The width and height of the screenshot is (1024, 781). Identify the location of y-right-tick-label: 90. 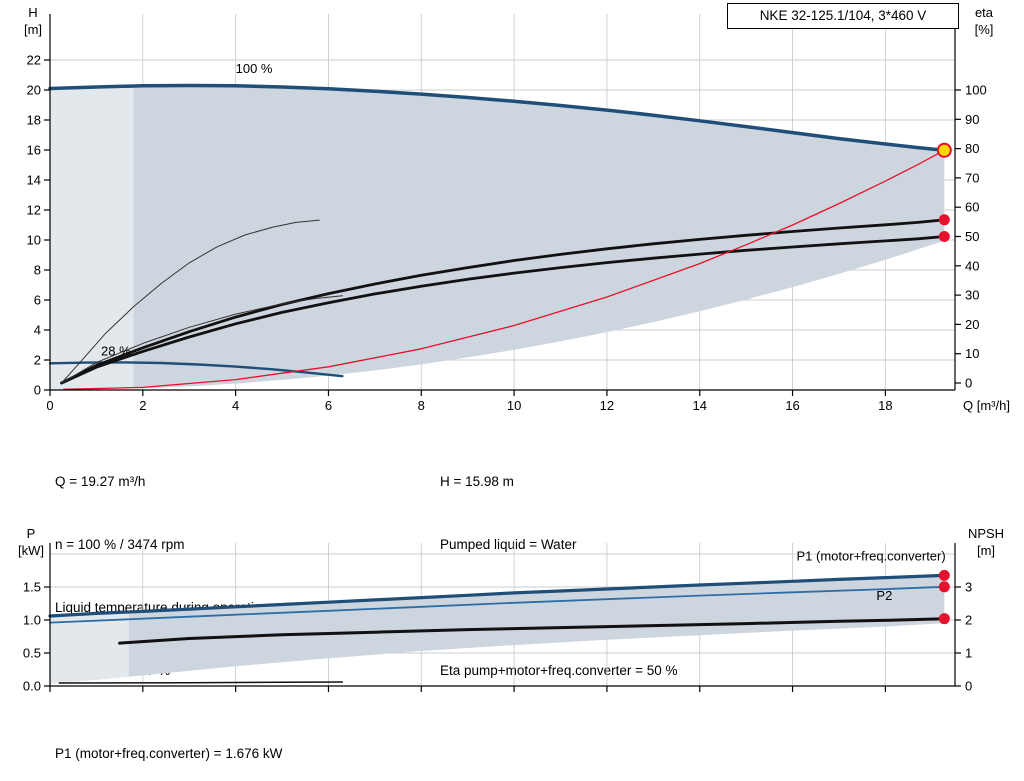
(972, 119).